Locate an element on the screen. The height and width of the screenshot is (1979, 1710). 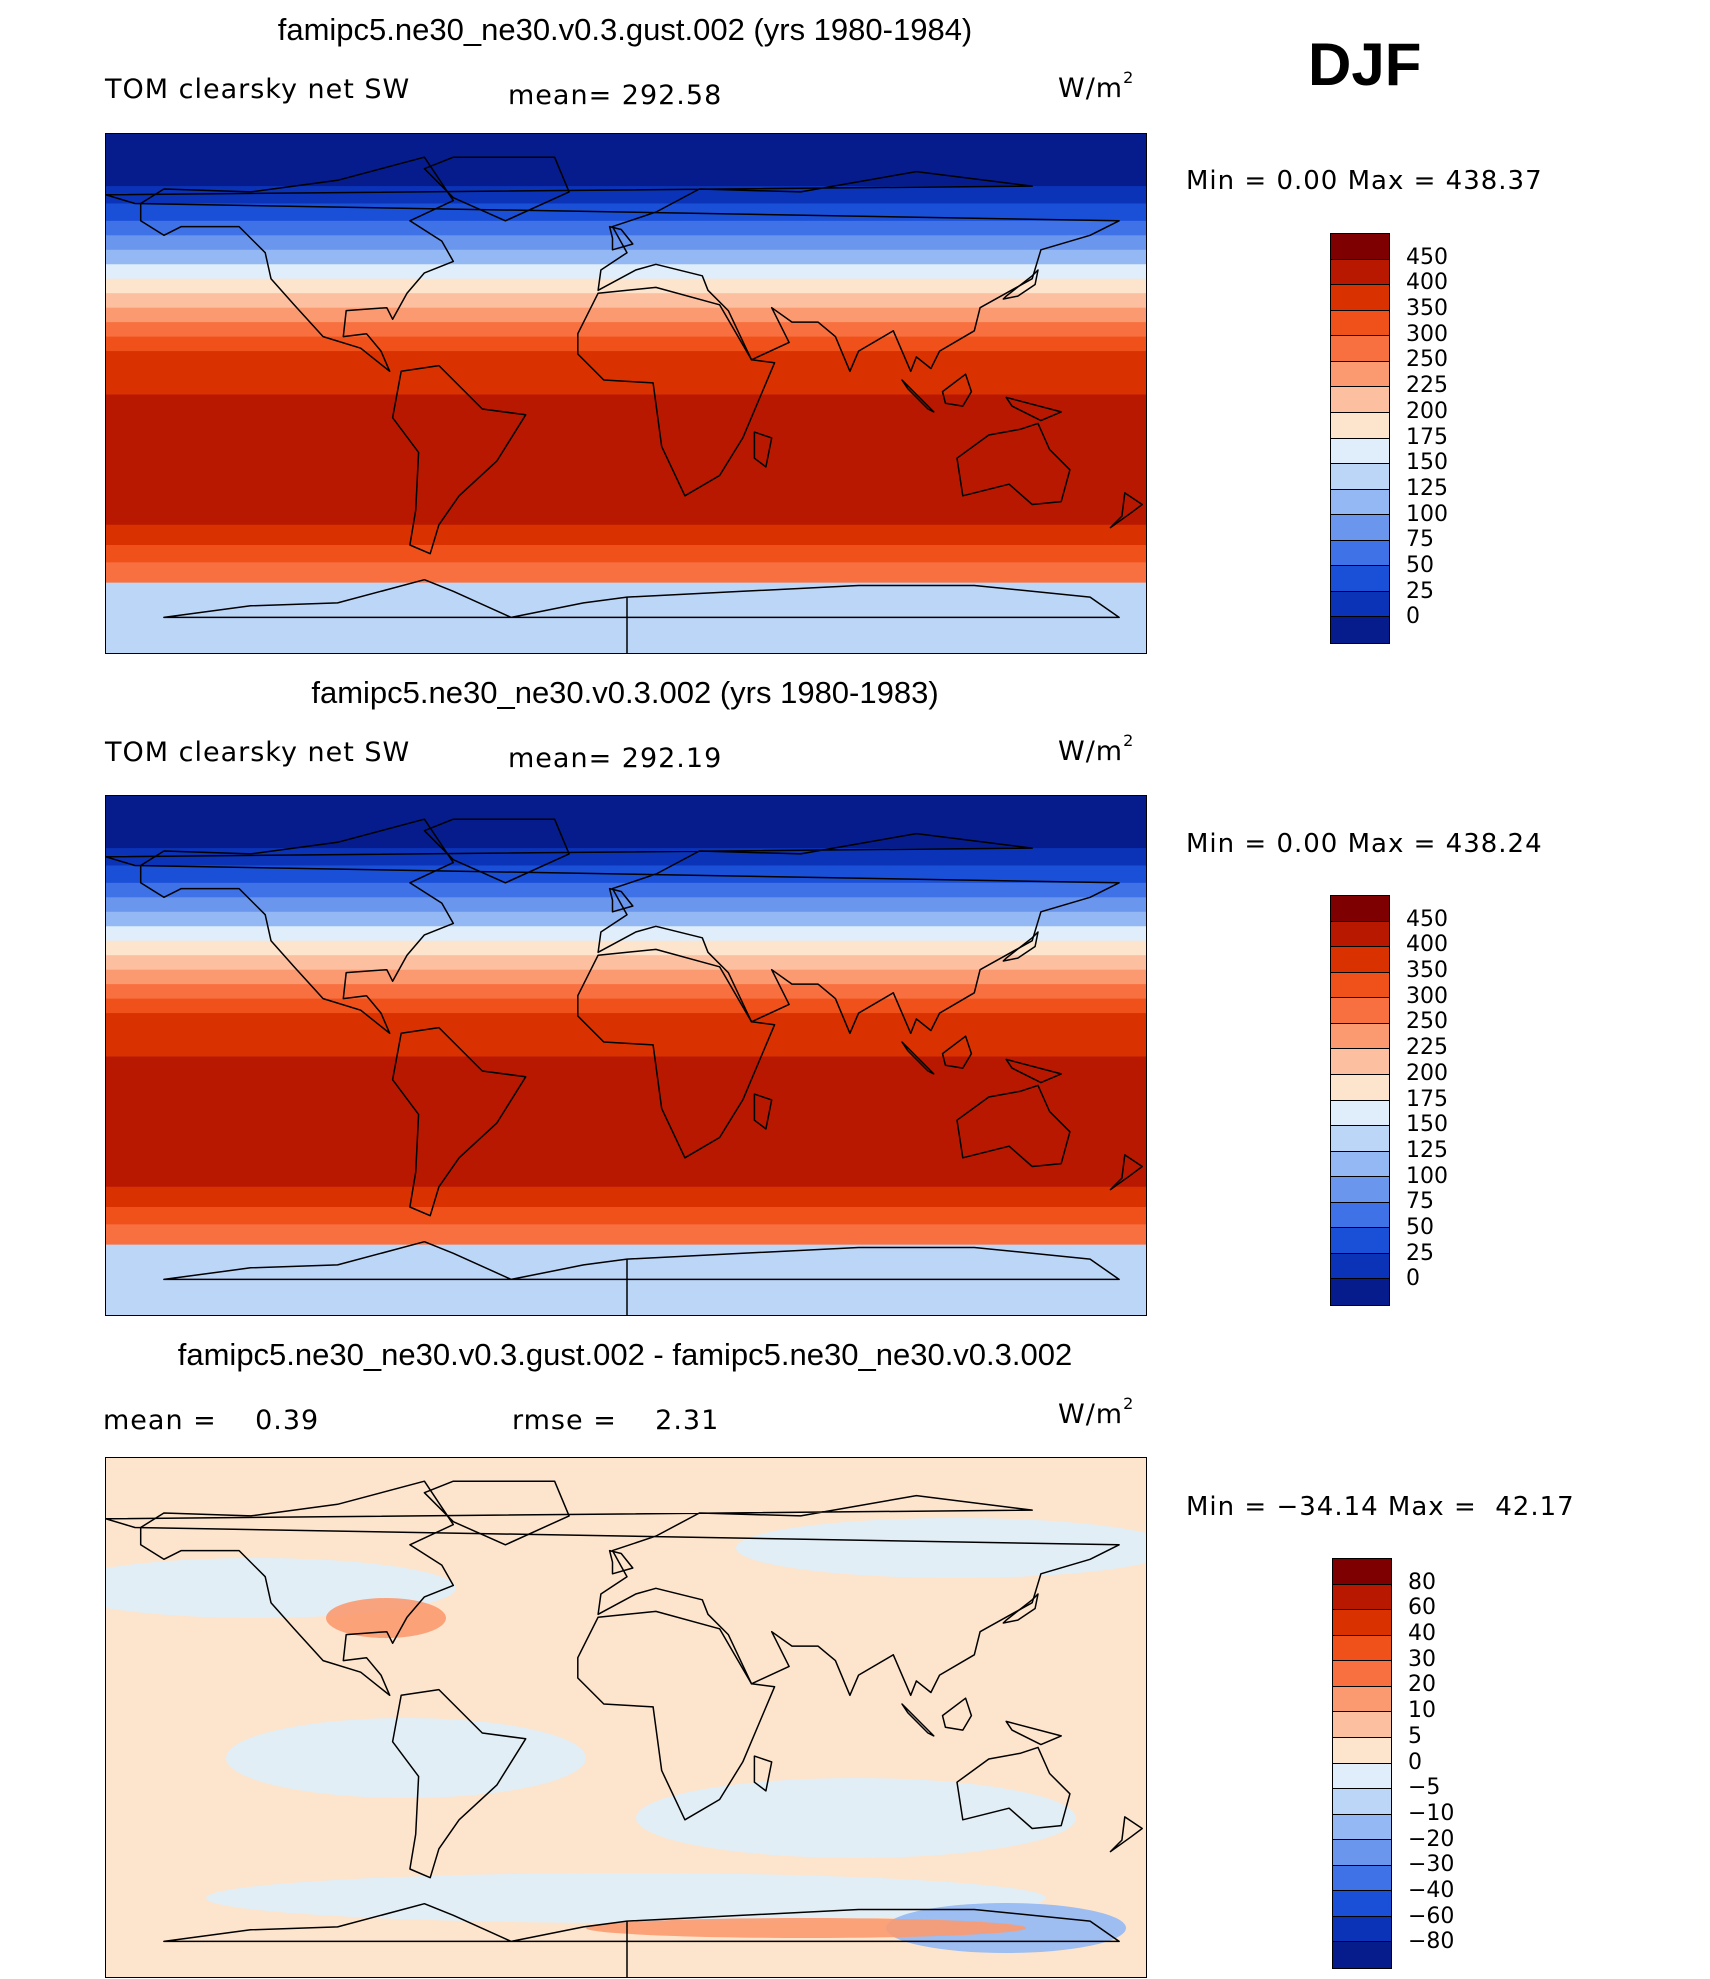
colorbar-tick-label: 125 is located at coordinates (1427, 1150).